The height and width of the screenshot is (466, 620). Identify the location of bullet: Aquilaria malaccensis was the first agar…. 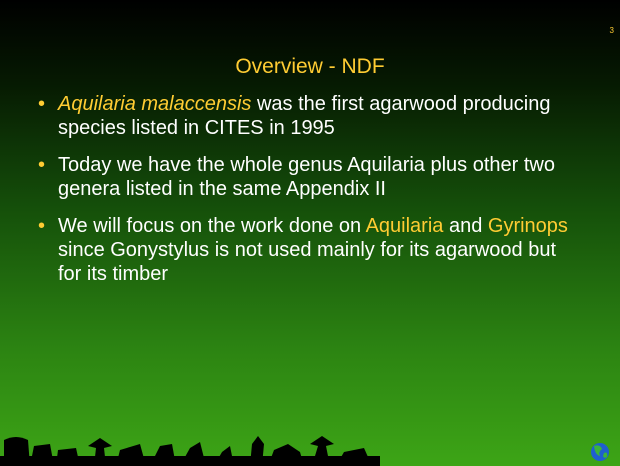
(308, 116).